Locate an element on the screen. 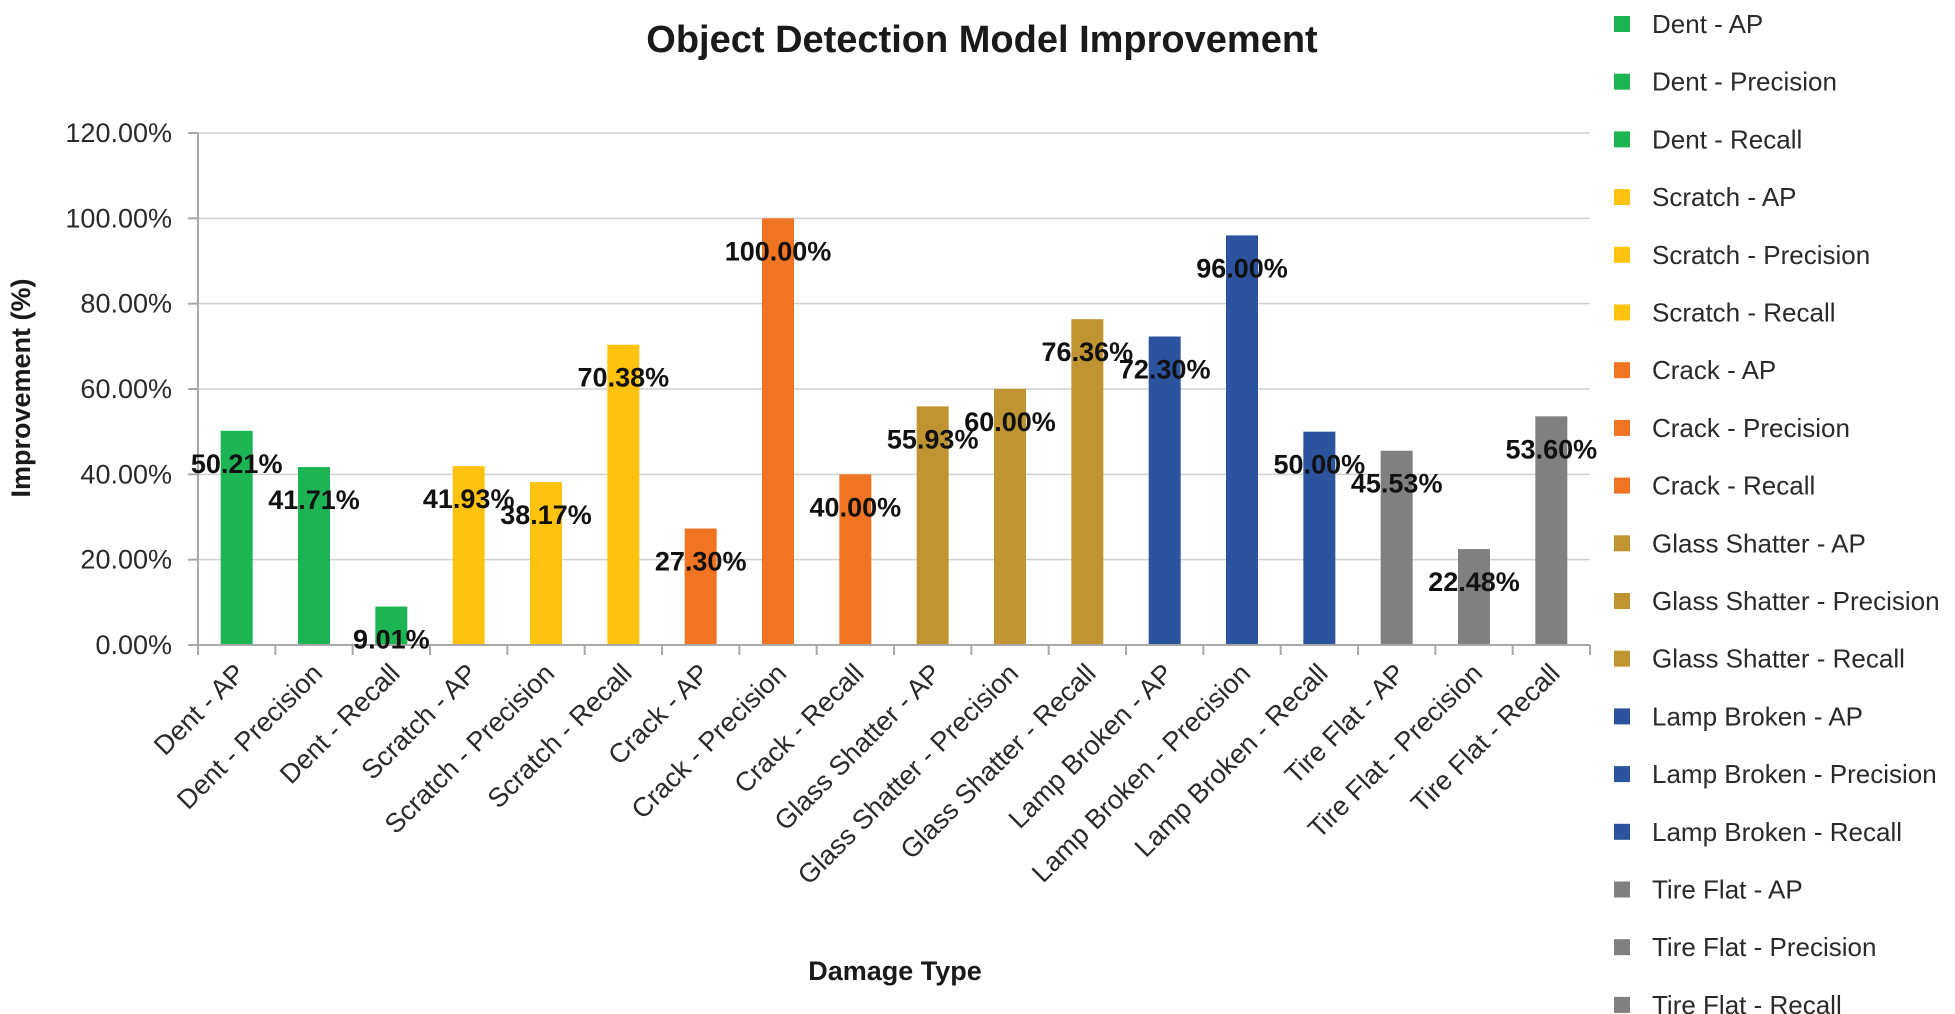  data-label: 27.30% is located at coordinates (701, 562).